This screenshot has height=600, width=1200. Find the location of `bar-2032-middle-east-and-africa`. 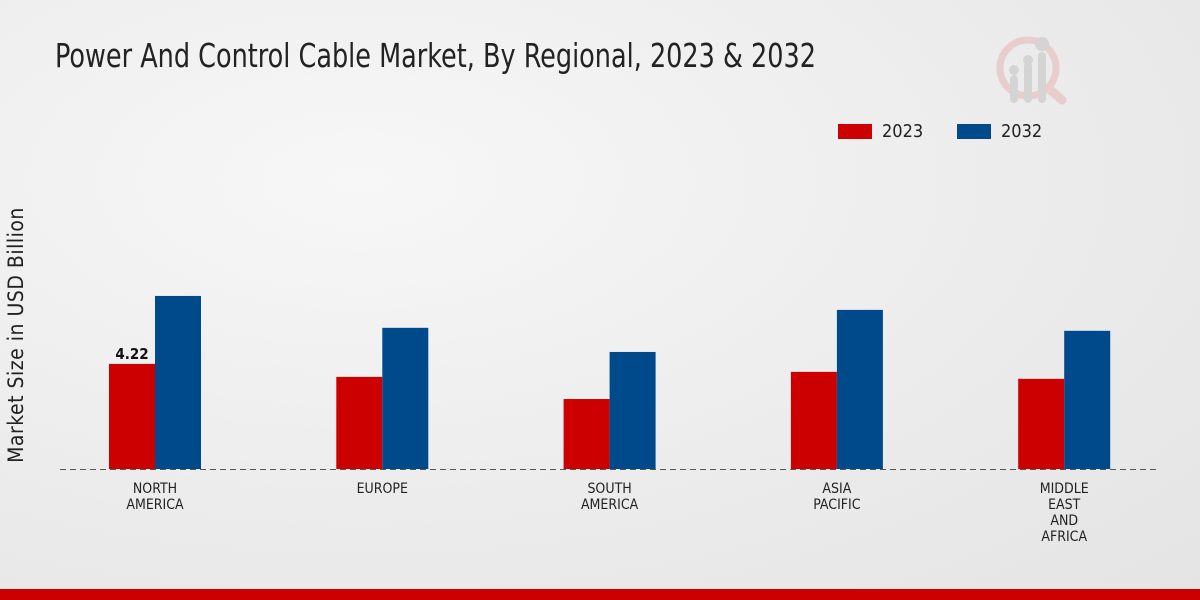

bar-2032-middle-east-and-africa is located at coordinates (1087, 399).